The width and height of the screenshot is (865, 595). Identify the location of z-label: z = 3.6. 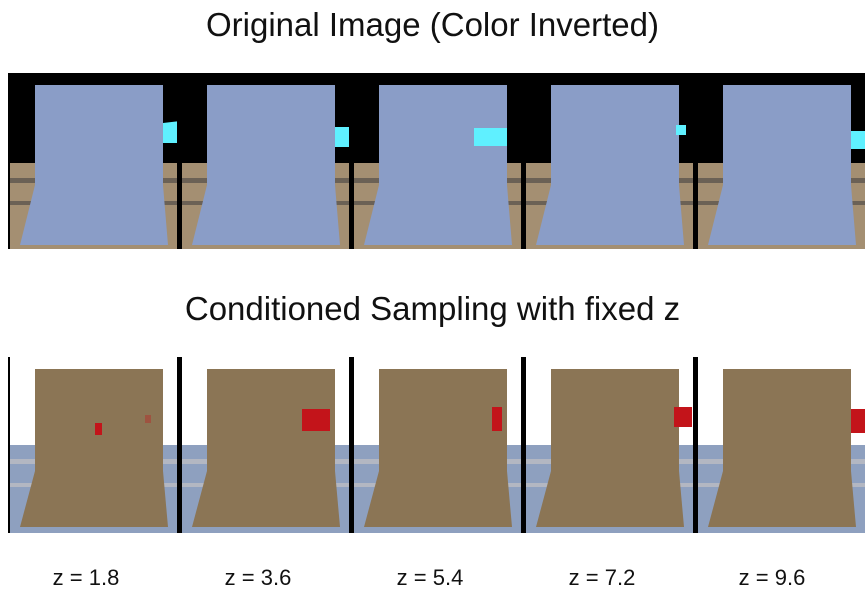
(258, 577).